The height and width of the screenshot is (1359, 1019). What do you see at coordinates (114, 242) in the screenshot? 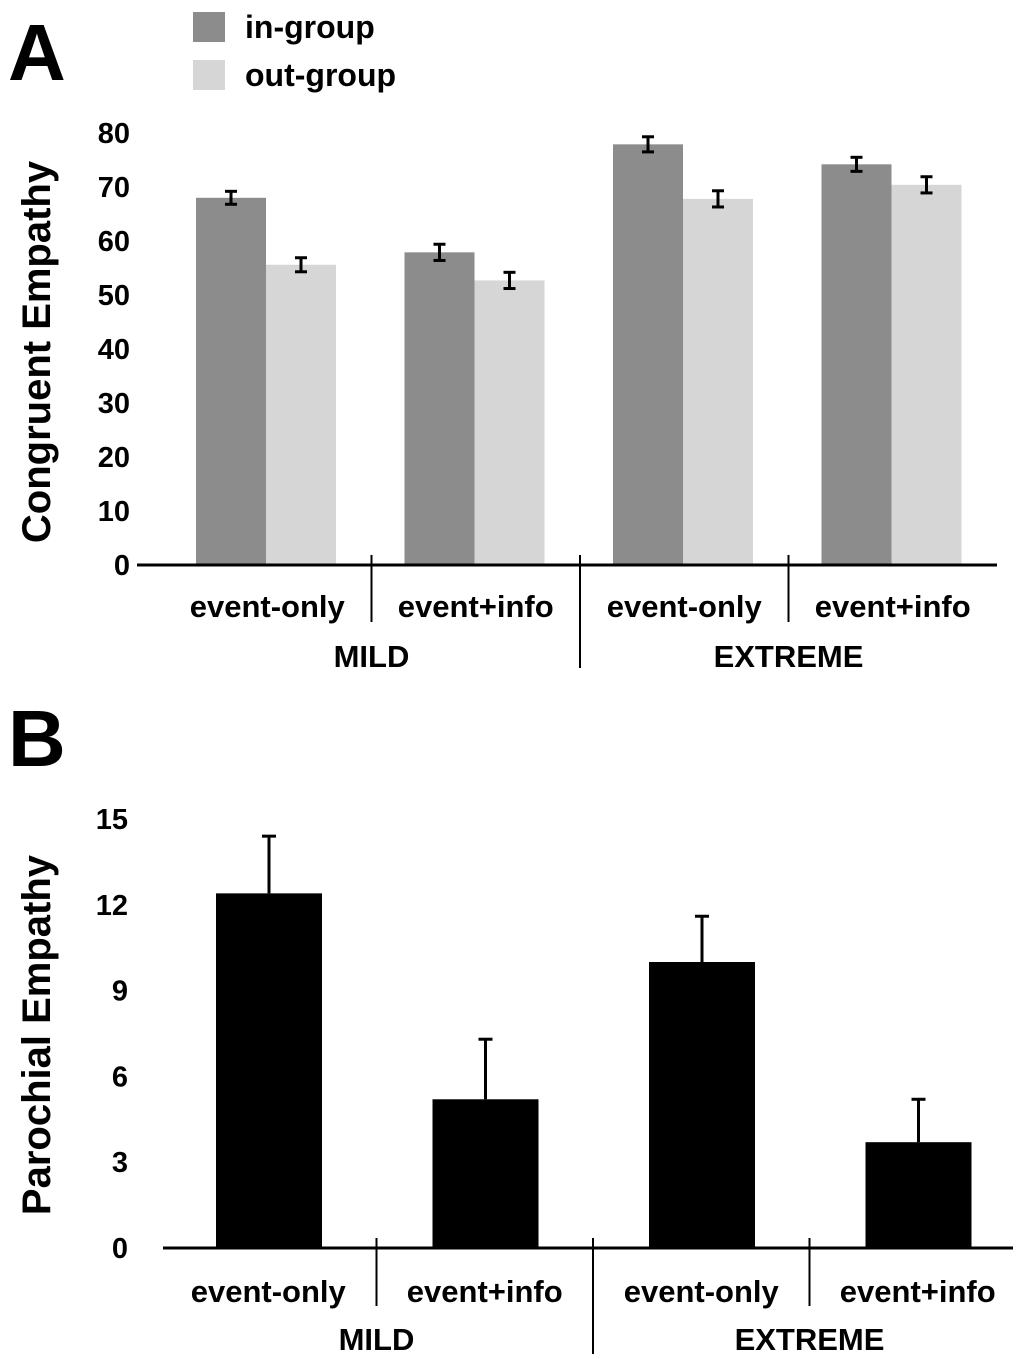
I see `y-tick-label-a: 60` at bounding box center [114, 242].